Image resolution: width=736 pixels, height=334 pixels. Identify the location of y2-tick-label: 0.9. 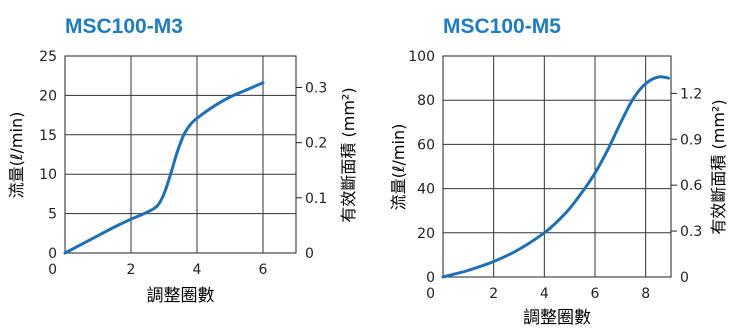
(691, 140).